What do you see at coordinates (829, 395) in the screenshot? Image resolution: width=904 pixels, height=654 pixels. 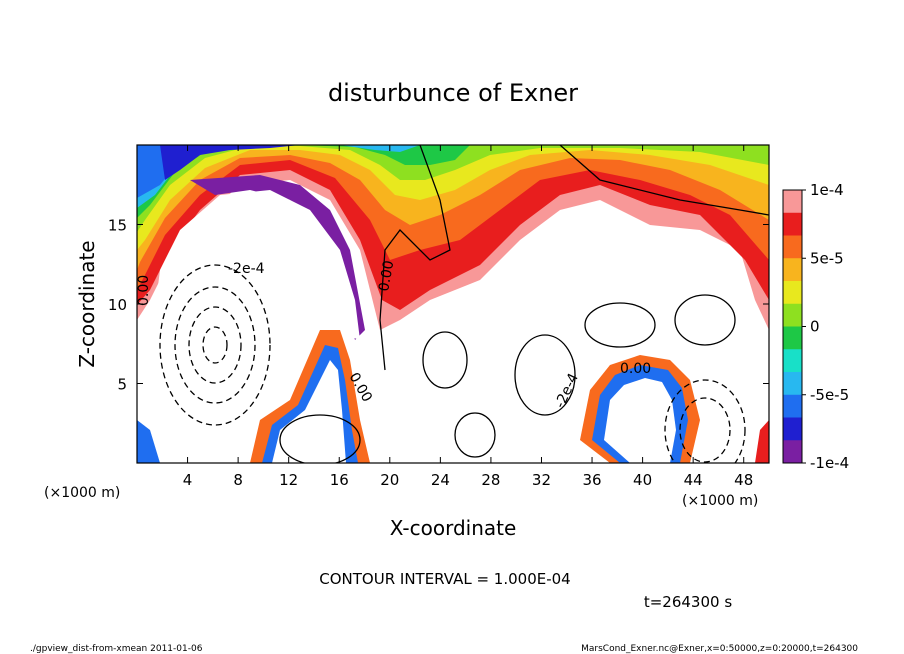 I see `colorbar-label: -5e-5` at bounding box center [829, 395].